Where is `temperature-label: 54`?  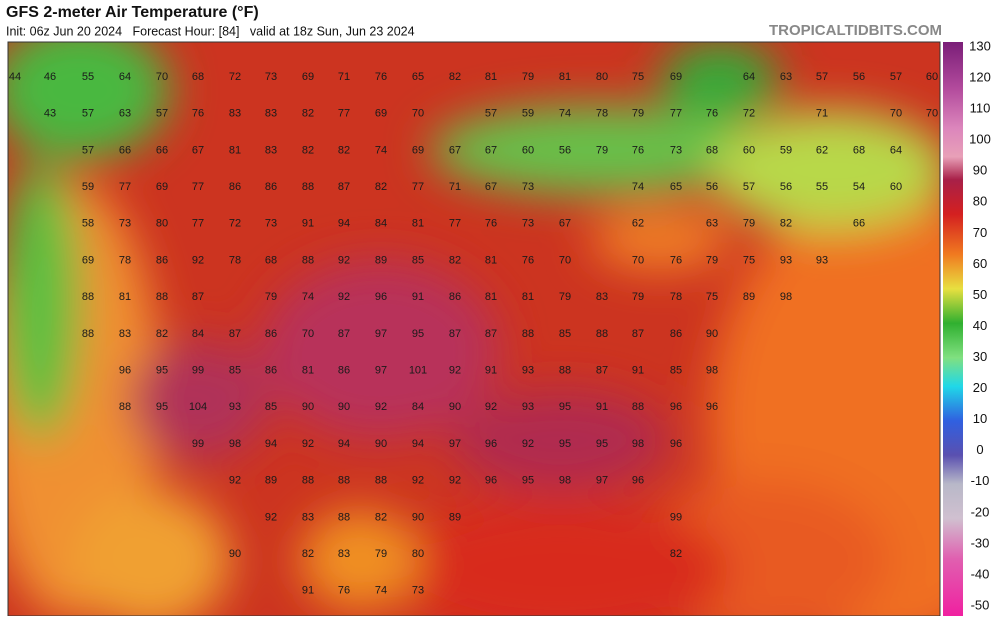 temperature-label: 54 is located at coordinates (859, 187).